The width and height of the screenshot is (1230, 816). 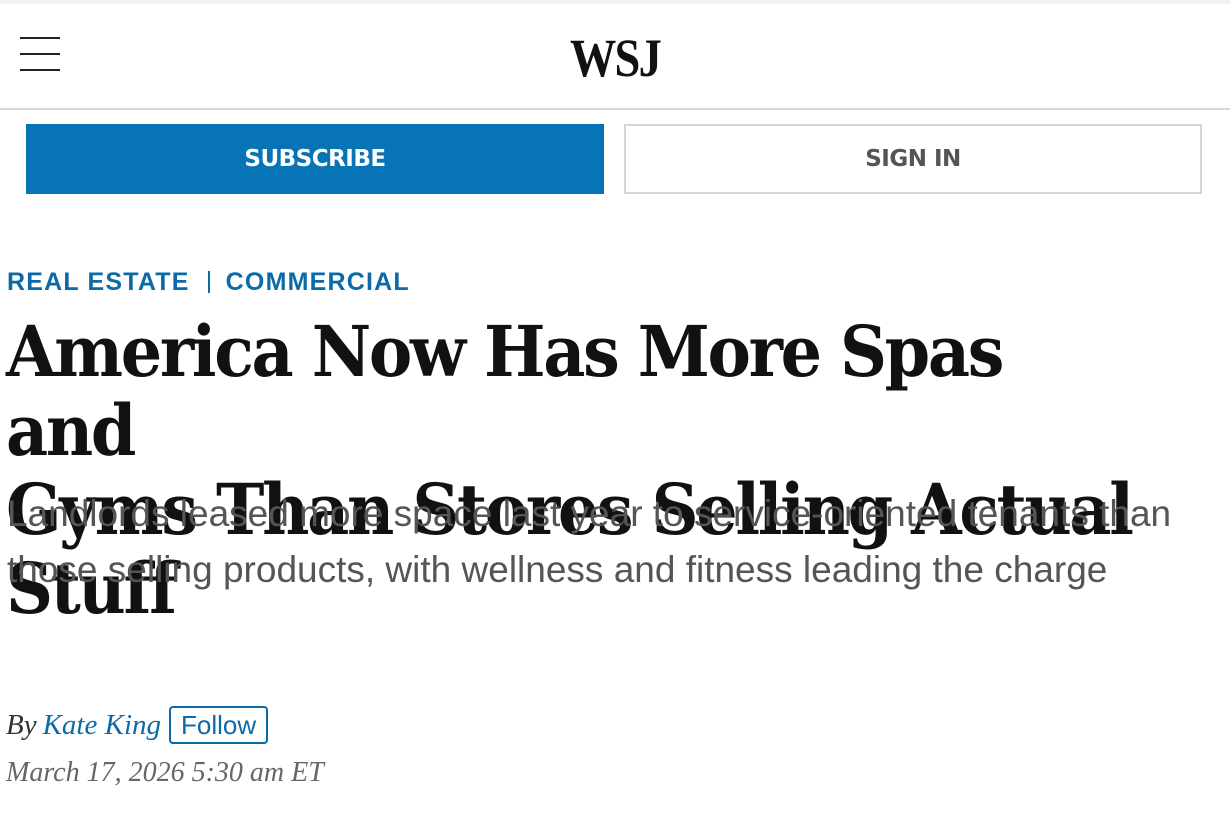 I want to click on hamburger-menu-icon, so click(x=40, y=54).